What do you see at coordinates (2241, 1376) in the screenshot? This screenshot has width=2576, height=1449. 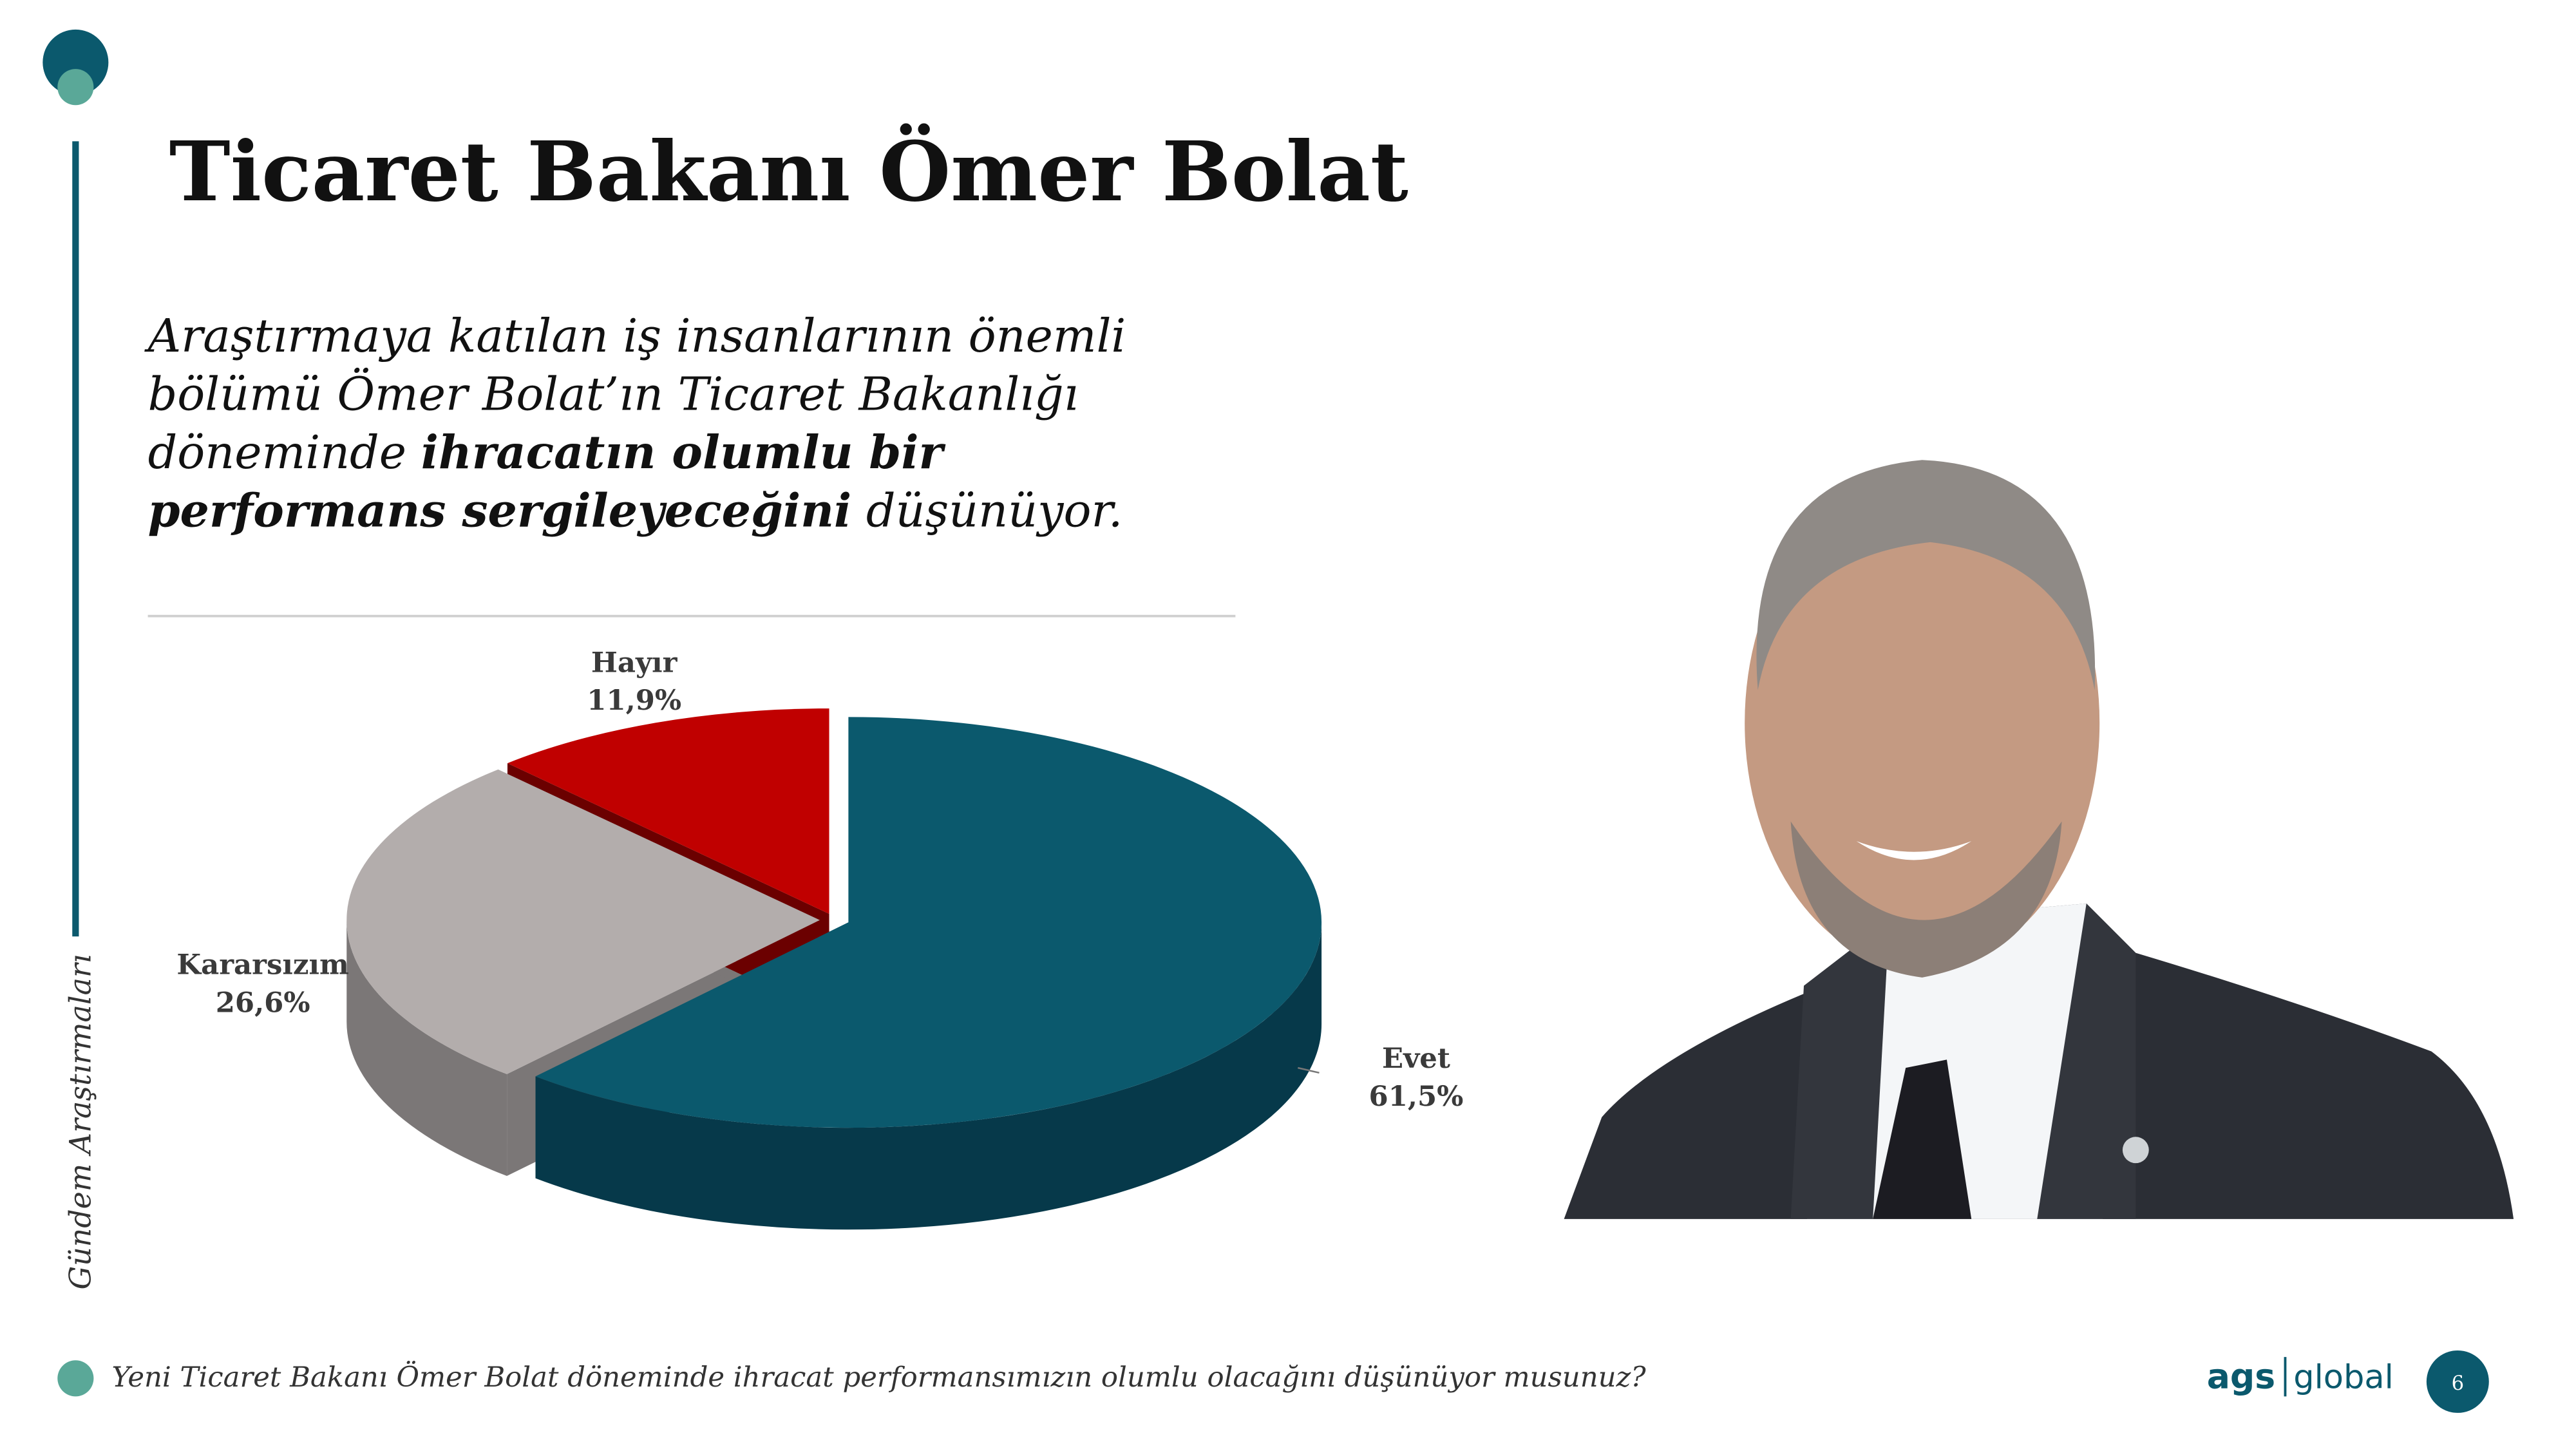 I see `logo-text: ags` at bounding box center [2241, 1376].